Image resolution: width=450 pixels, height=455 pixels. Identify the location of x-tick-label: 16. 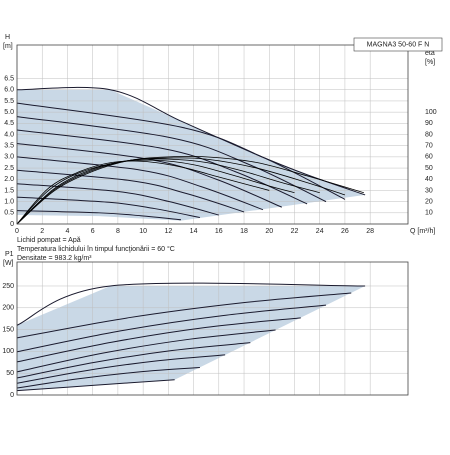
(219, 231).